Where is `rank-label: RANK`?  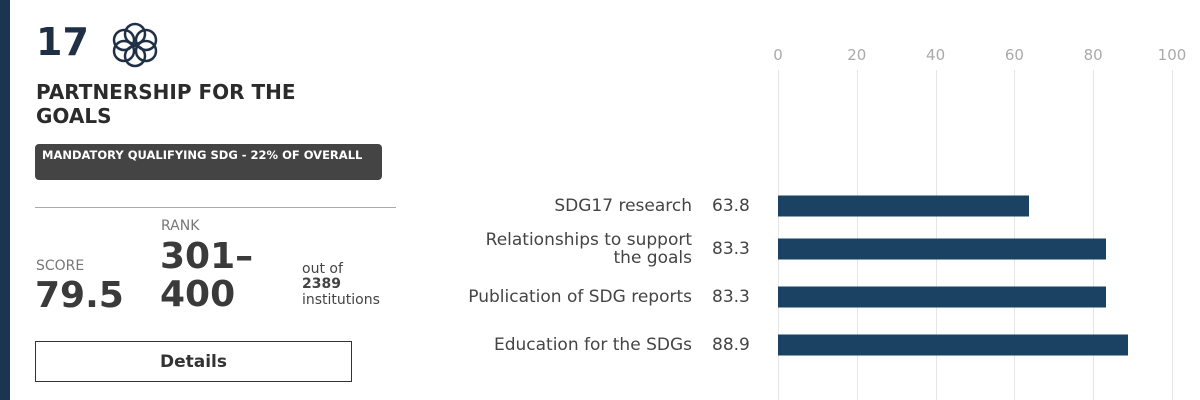 rank-label: RANK is located at coordinates (180, 226).